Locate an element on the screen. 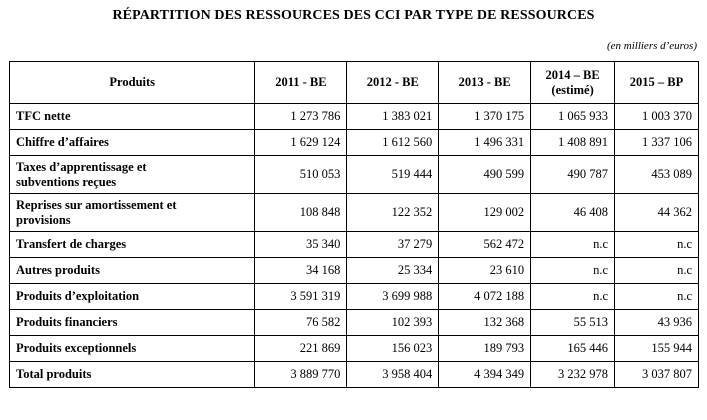 The width and height of the screenshot is (707, 420). table-cell: 1 065 933 is located at coordinates (573, 116).